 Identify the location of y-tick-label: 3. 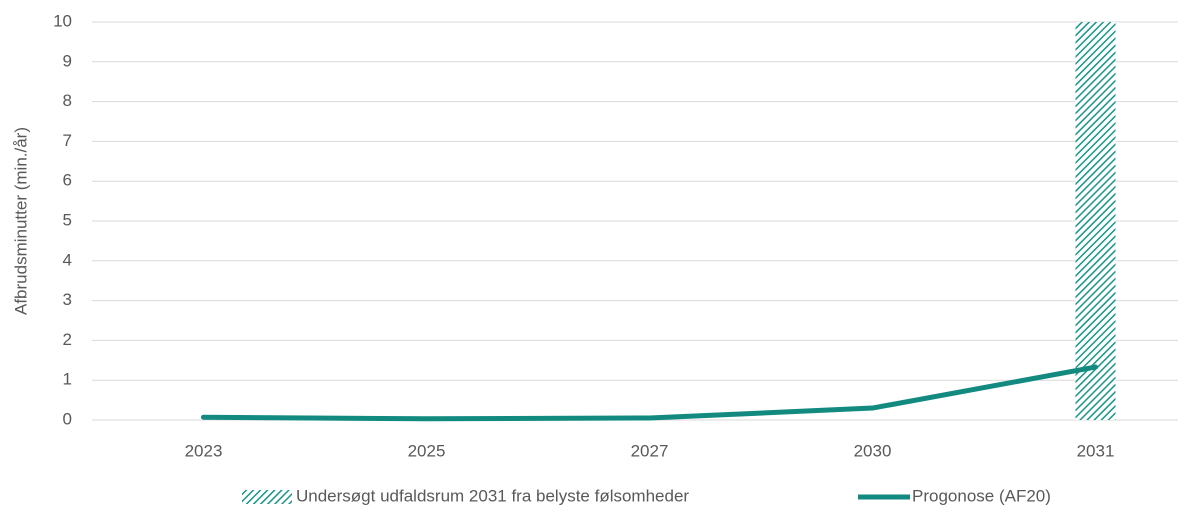
(67, 299).